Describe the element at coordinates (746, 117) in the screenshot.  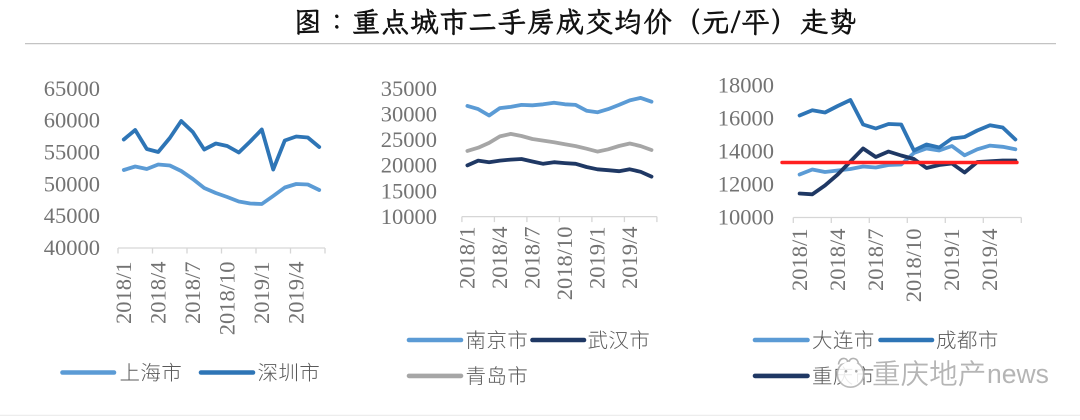
I see `svg-text: 16000` at that location.